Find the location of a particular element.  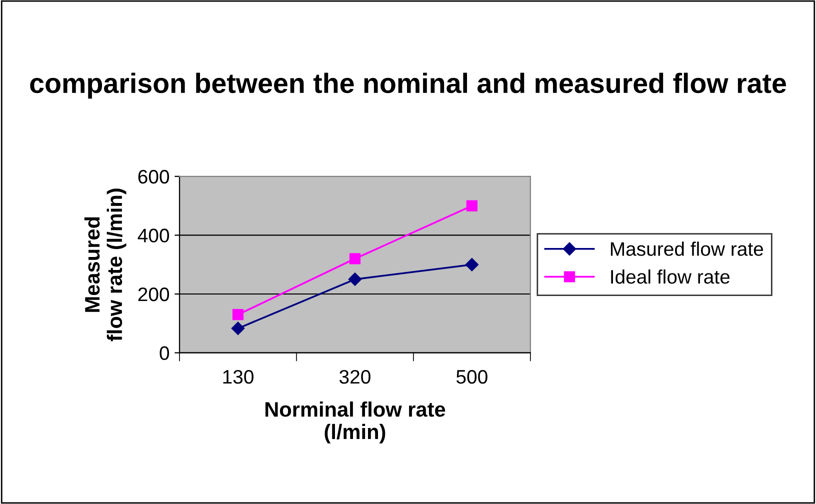

chart-title: comparison between the nominal and measured flow rate is located at coordinates (408, 85).